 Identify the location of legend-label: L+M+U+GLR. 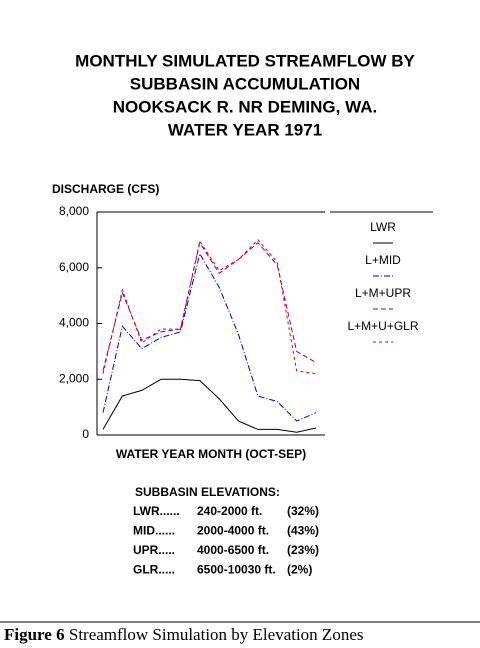
(382, 326).